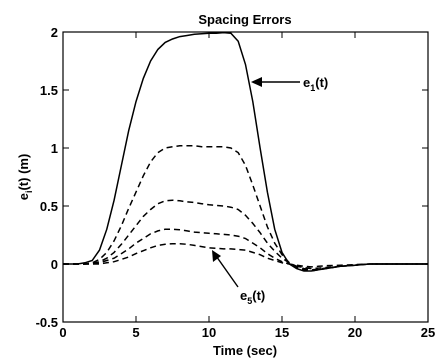 The height and width of the screenshot is (358, 444). Describe the element at coordinates (54, 32) in the screenshot. I see `y-tick-label: 2` at that location.